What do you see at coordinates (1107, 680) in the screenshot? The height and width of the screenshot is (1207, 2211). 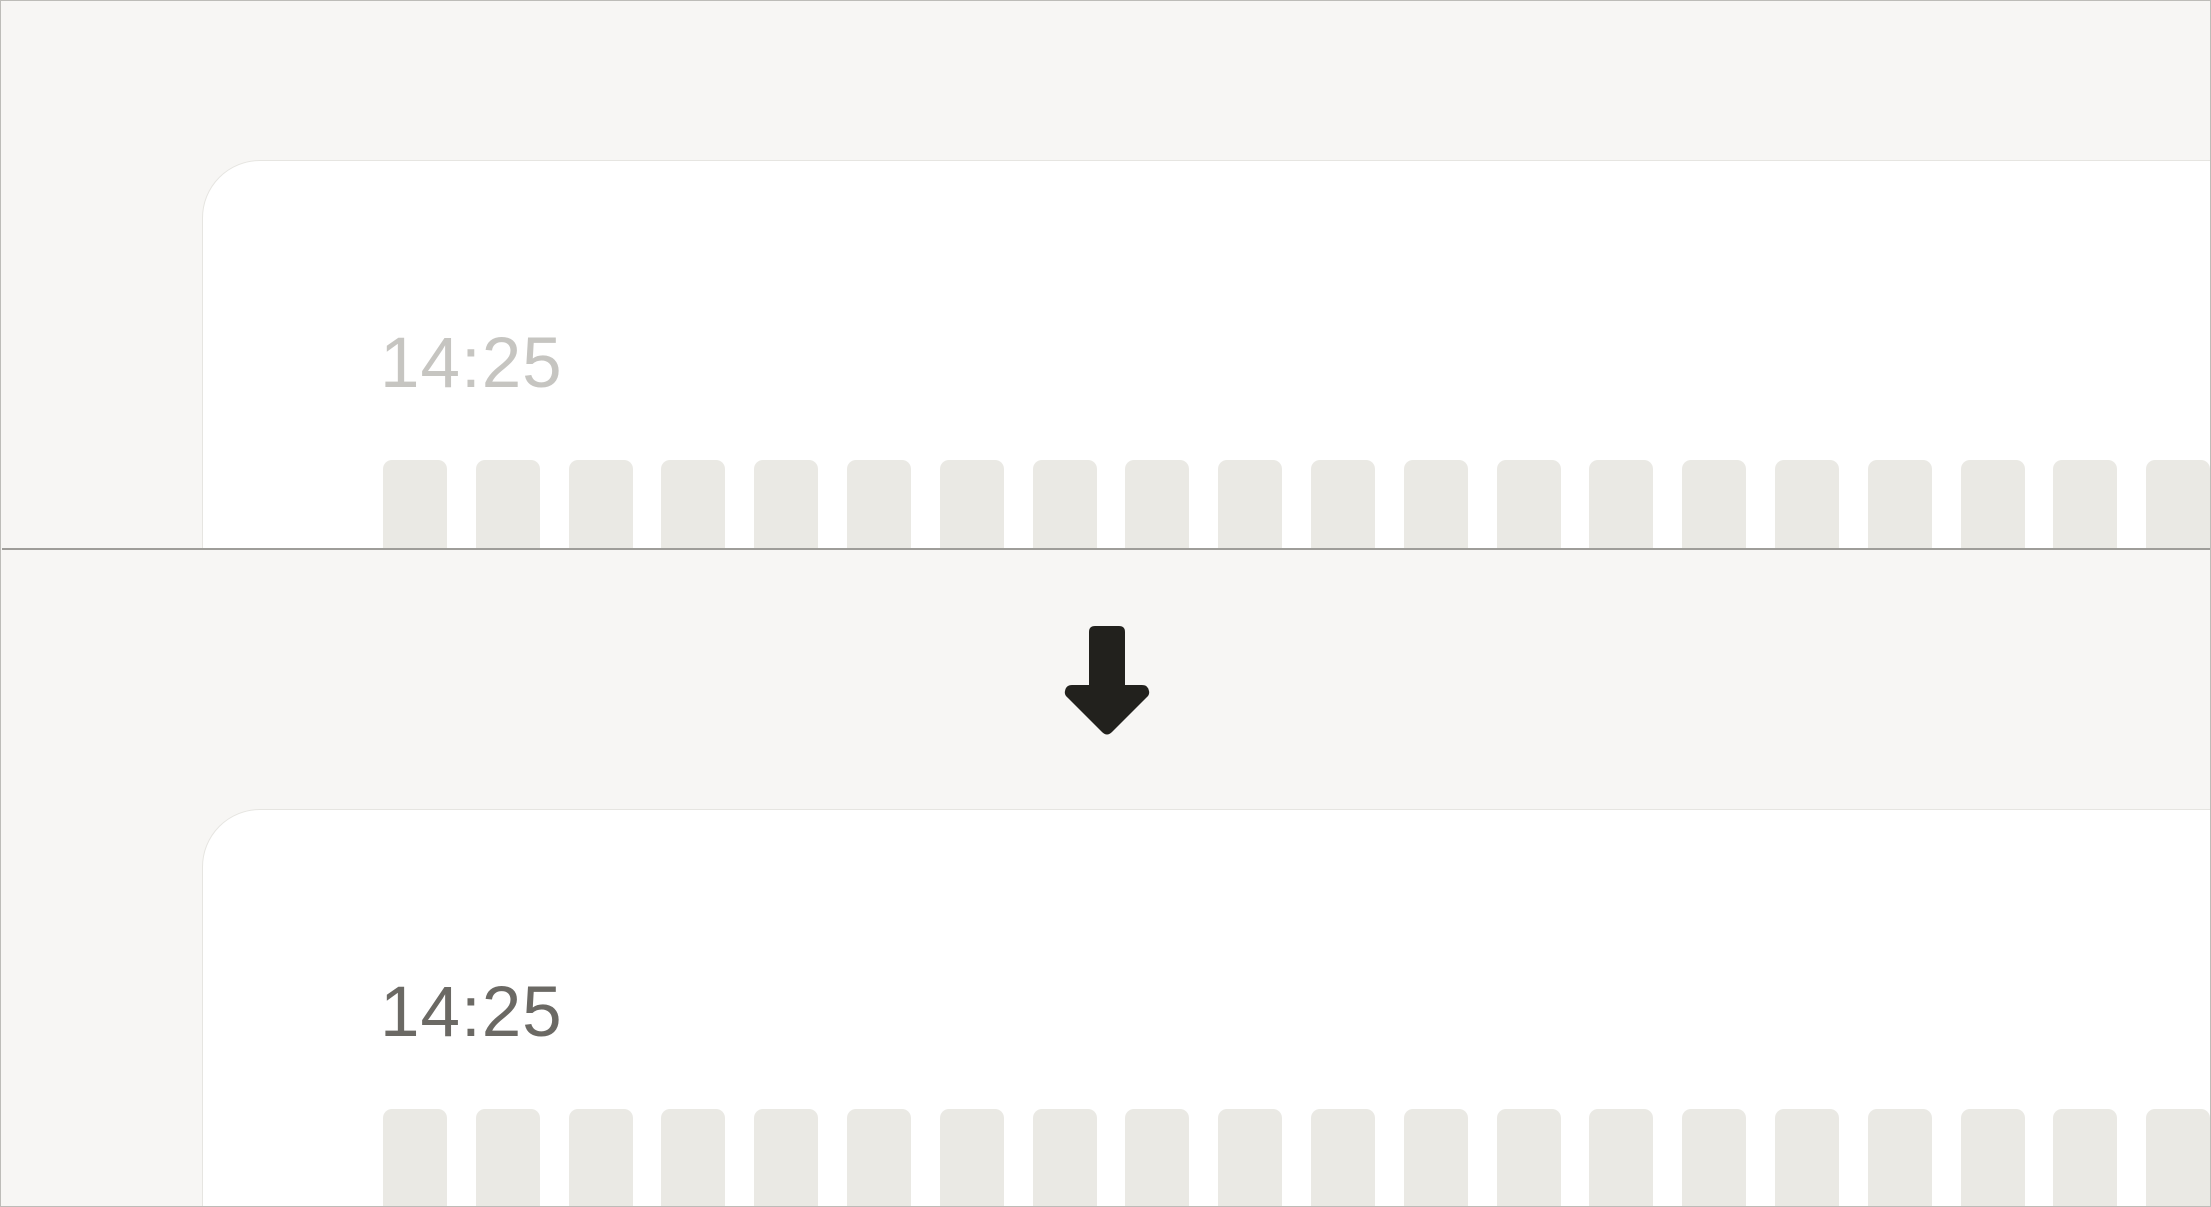 I see `arrow-down-icon` at bounding box center [1107, 680].